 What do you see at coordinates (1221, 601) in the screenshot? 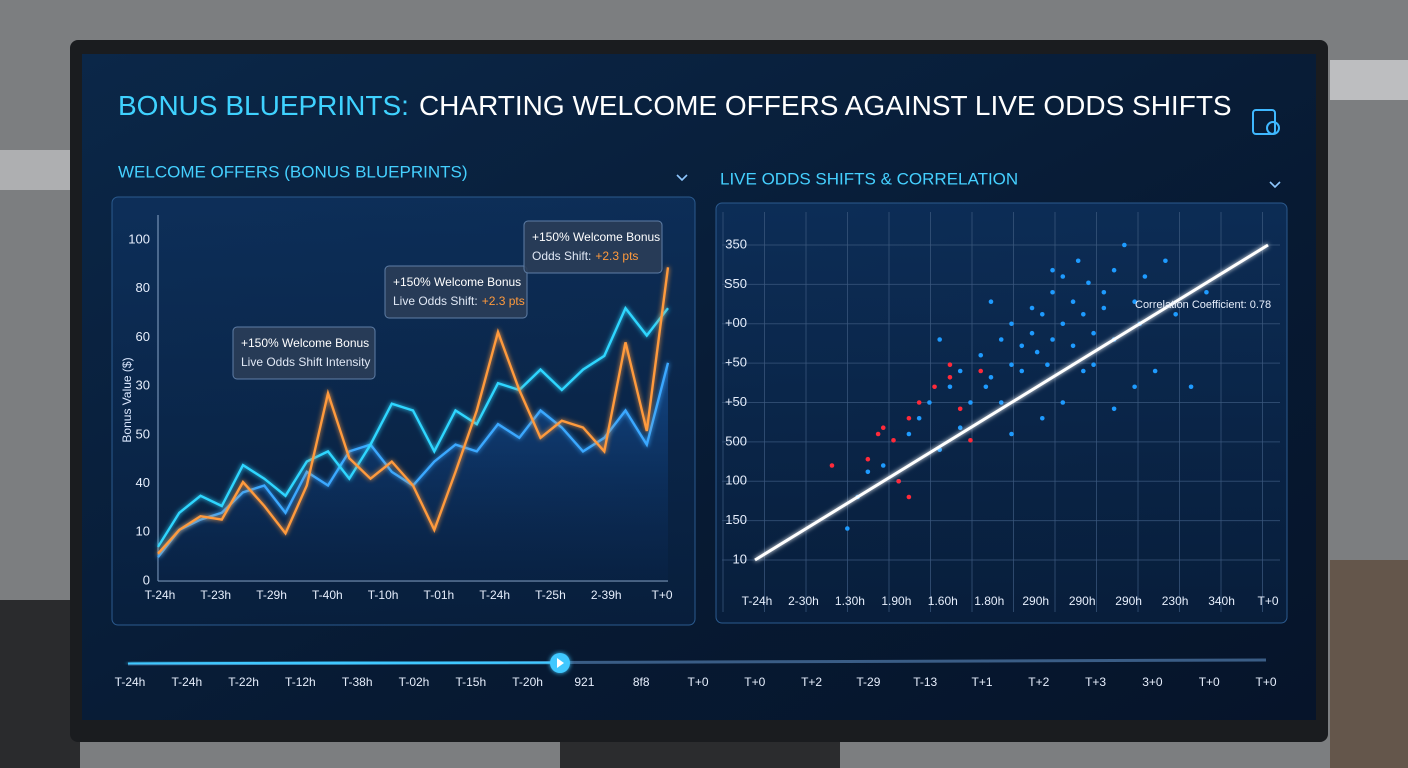
I see `x-tick-label: 340h` at bounding box center [1221, 601].